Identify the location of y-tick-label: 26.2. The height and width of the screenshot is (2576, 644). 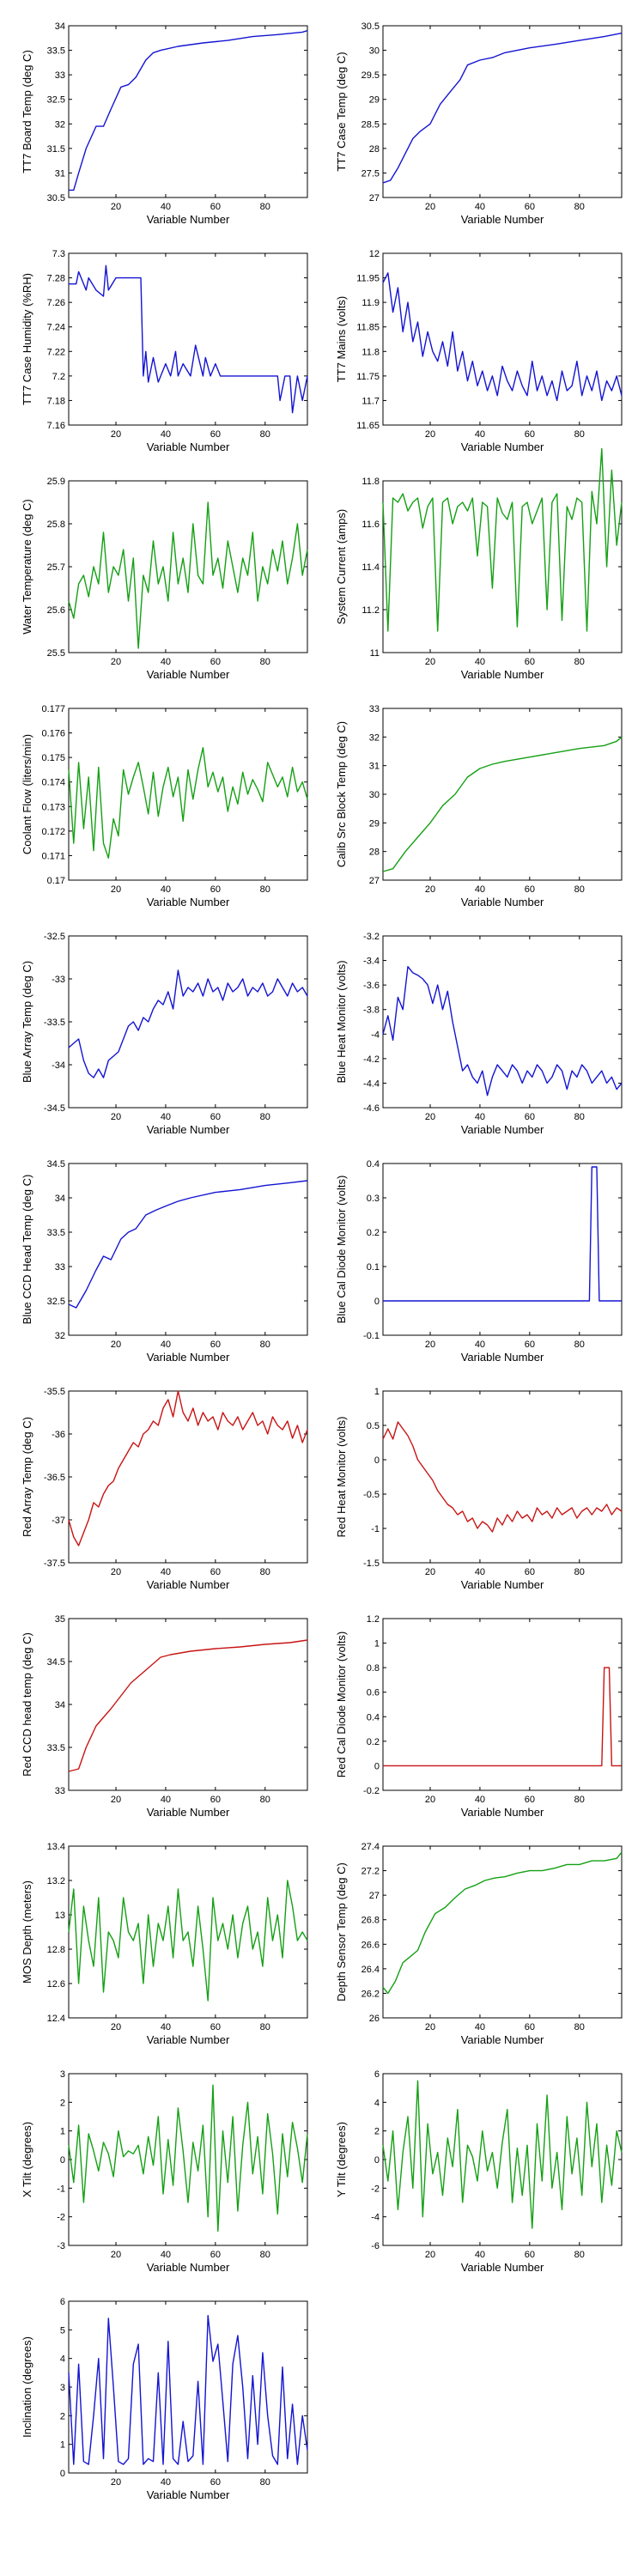
(370, 1994).